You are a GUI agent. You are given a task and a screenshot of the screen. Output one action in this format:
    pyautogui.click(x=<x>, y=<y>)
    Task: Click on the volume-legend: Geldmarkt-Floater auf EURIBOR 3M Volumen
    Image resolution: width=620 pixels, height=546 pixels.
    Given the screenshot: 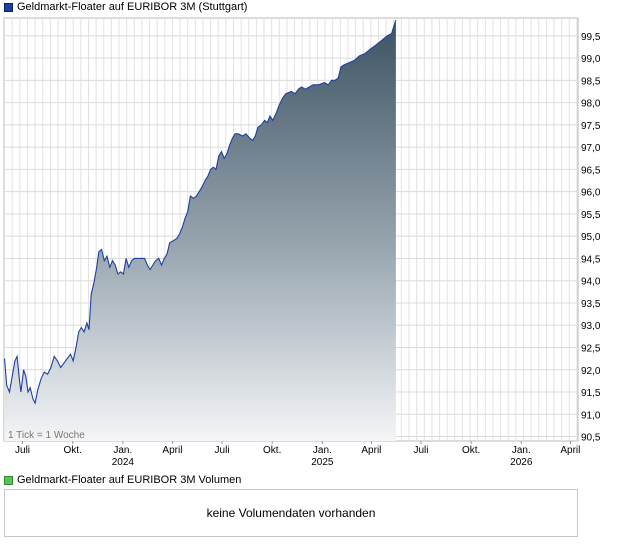 What is the action you would take?
    pyautogui.click(x=122, y=480)
    